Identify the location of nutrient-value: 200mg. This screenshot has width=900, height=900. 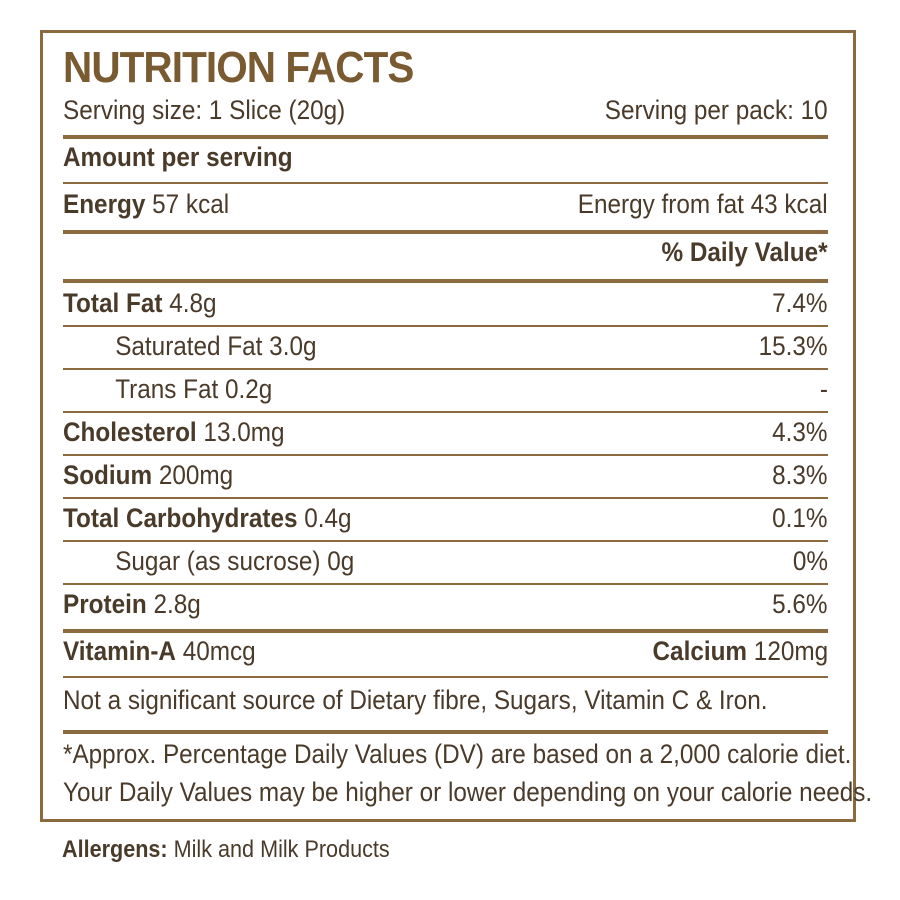
(193, 475).